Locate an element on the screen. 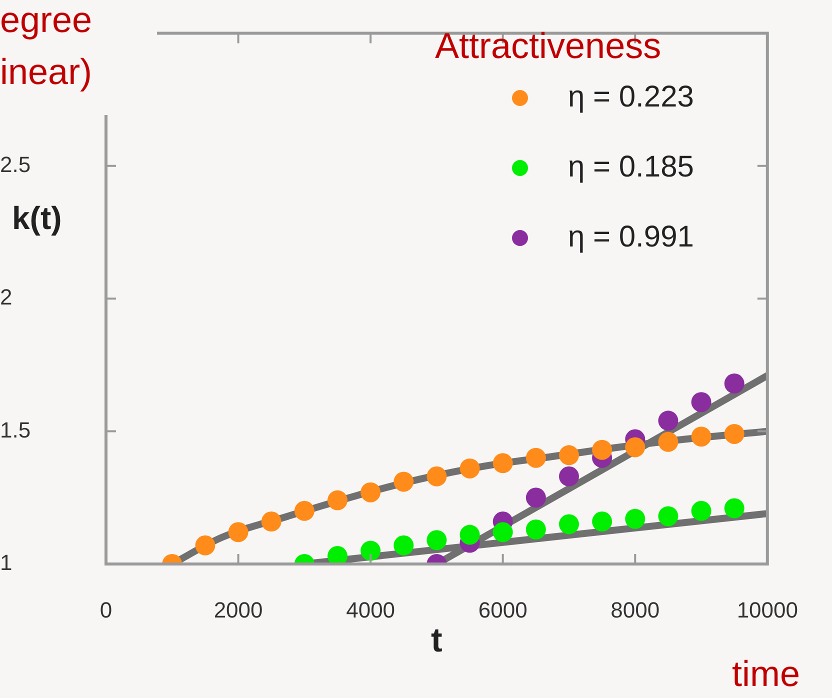 The height and width of the screenshot is (698, 832). x-tick-label: 10000 is located at coordinates (767, 609).